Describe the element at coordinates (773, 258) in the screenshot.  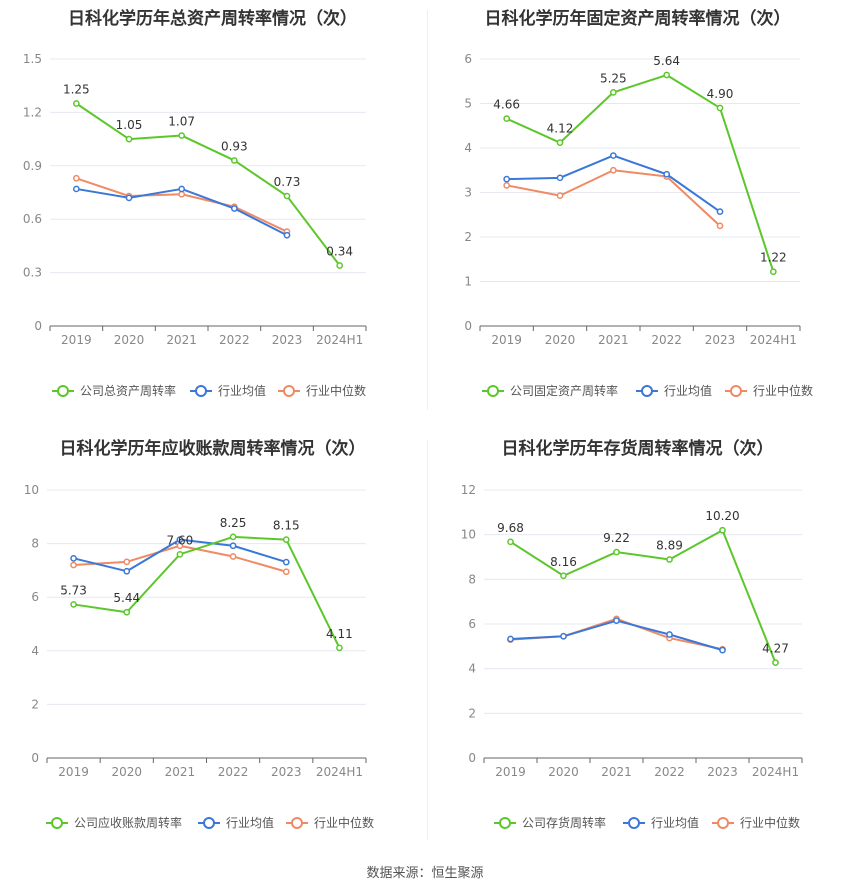
I see `data-label: 1.22` at that location.